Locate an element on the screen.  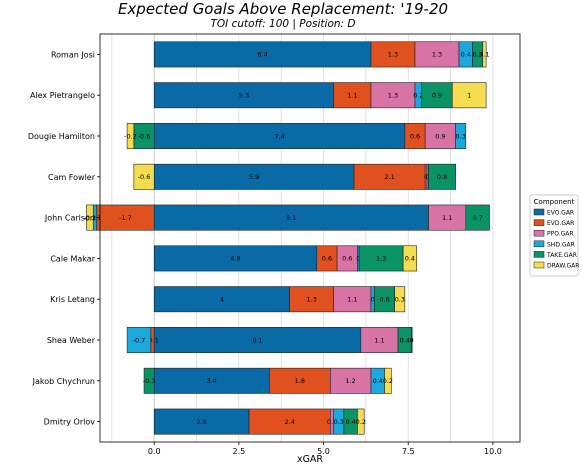
y-tick-label: Jakob Chychrun is located at coordinates (63, 381).